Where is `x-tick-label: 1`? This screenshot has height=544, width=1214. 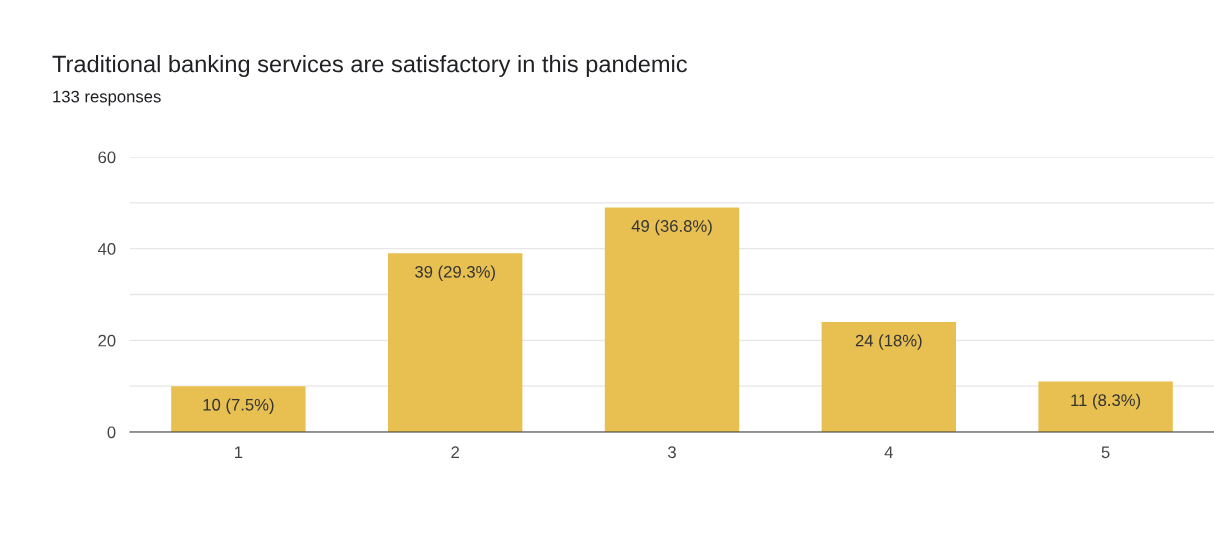 x-tick-label: 1 is located at coordinates (239, 452).